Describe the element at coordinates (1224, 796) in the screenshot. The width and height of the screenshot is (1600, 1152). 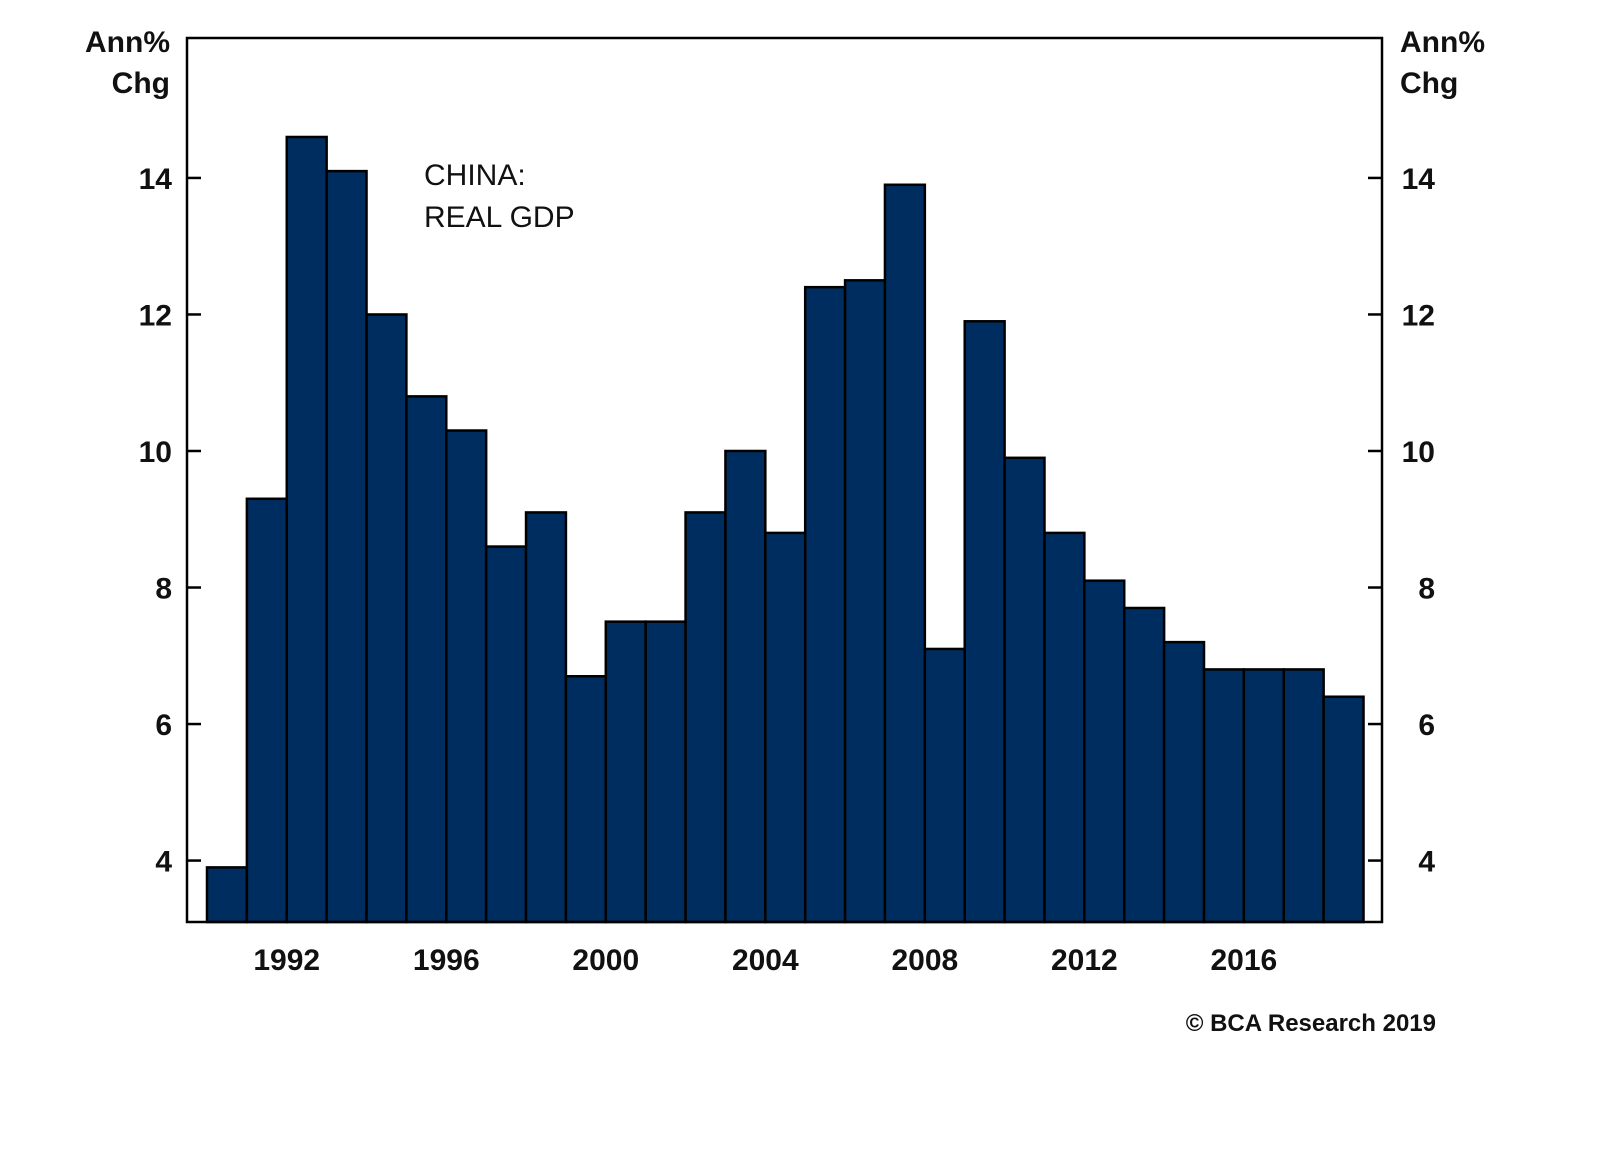
I see `bar-2015` at that location.